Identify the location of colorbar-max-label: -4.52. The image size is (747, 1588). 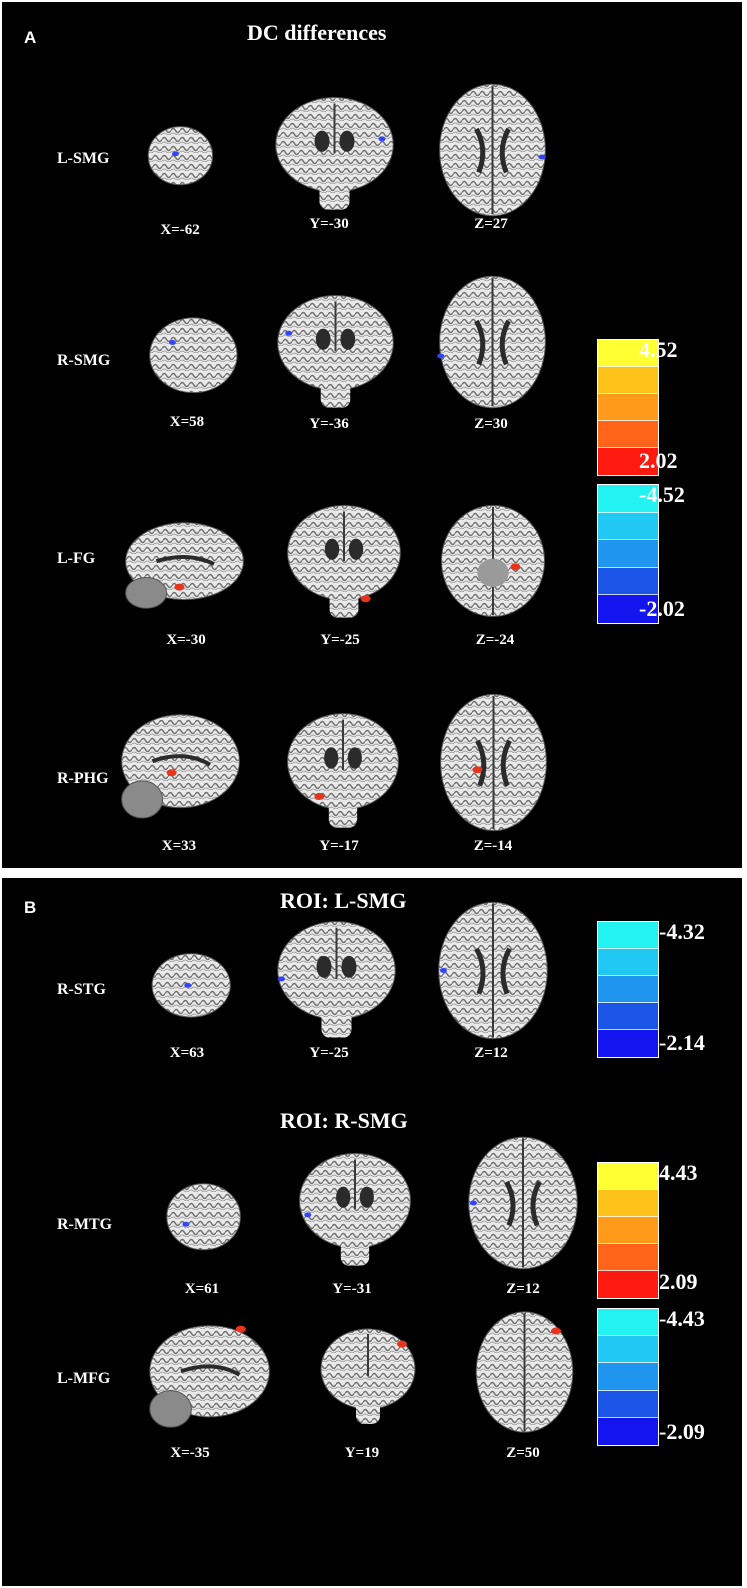
(662, 494).